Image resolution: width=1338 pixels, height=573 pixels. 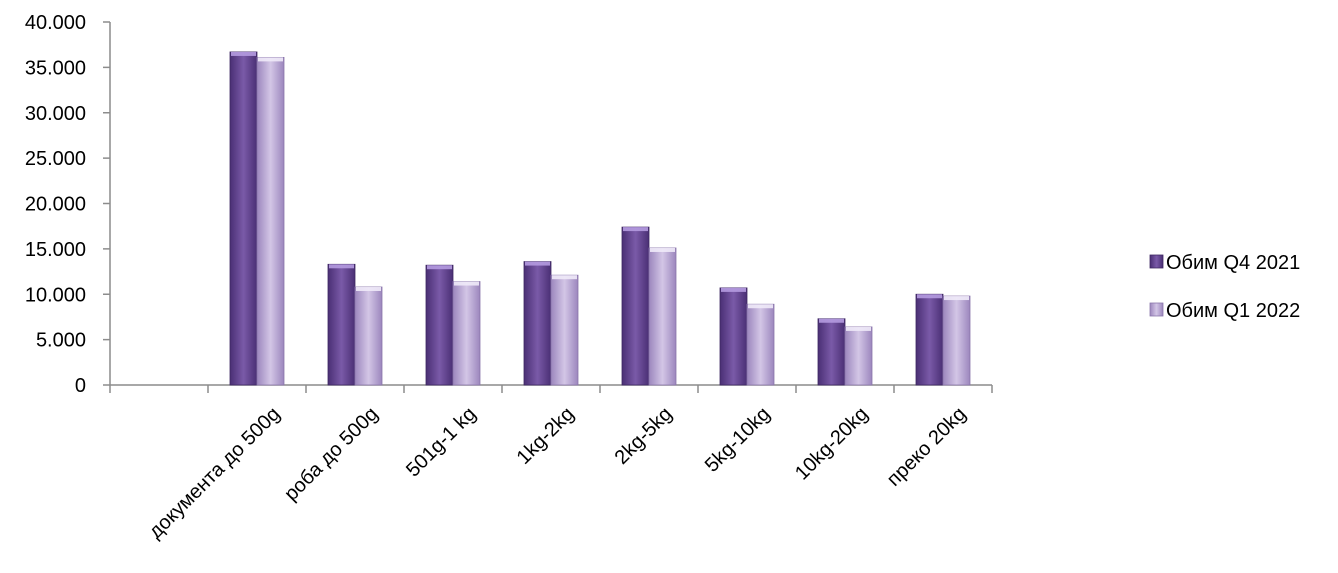 I want to click on x-tick-label: 1kg-2kg, so click(x=546, y=436).